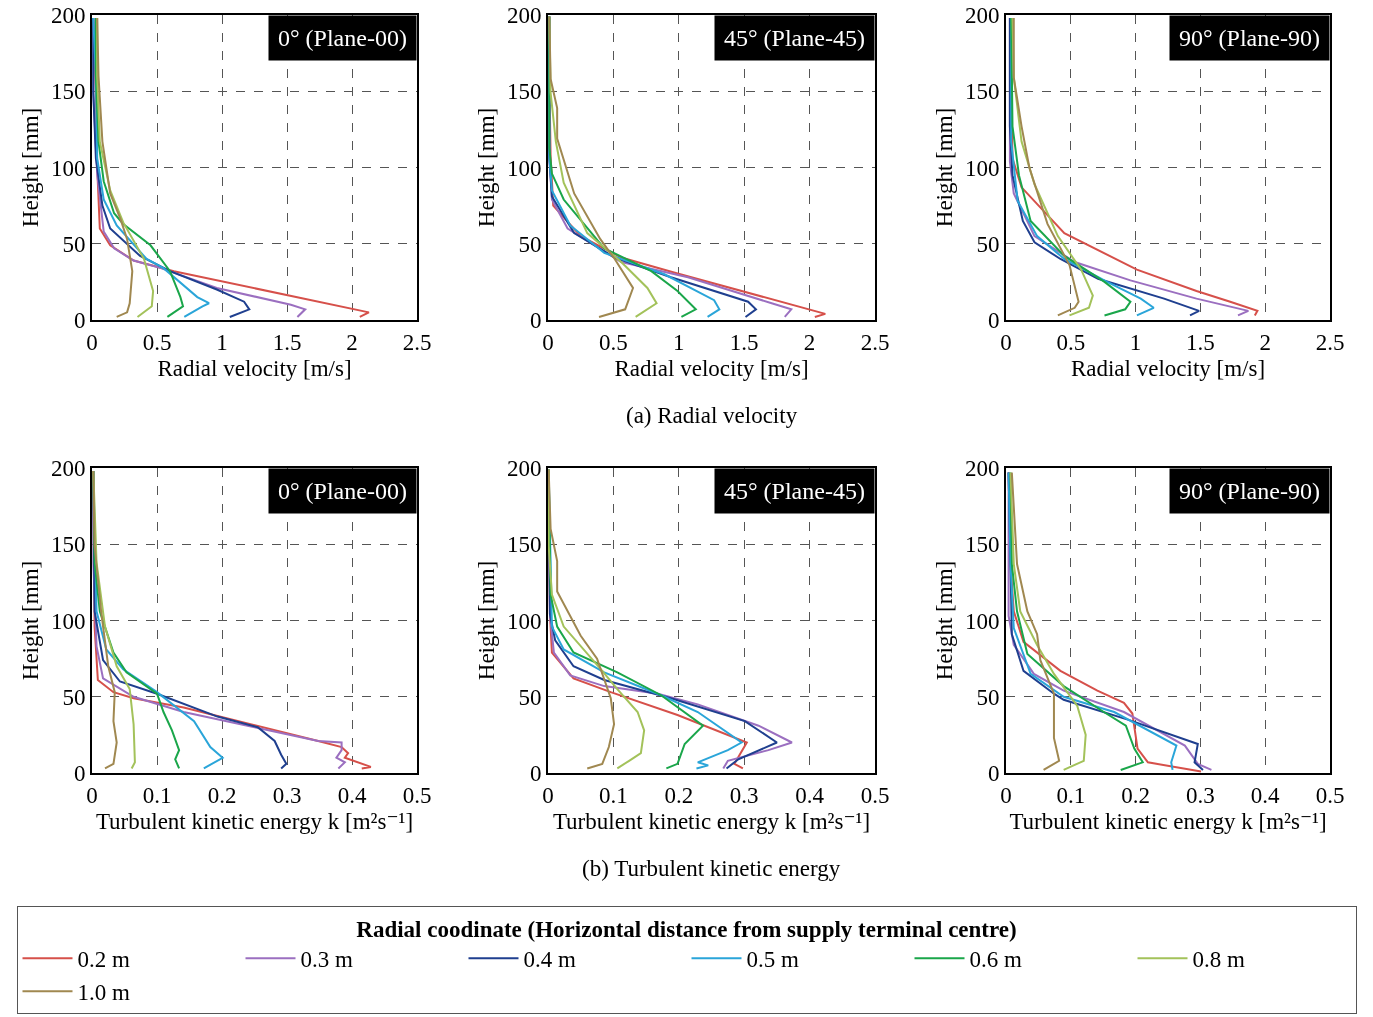  Describe the element at coordinates (1218, 960) in the screenshot. I see `legend-label: 0.8 m` at that location.